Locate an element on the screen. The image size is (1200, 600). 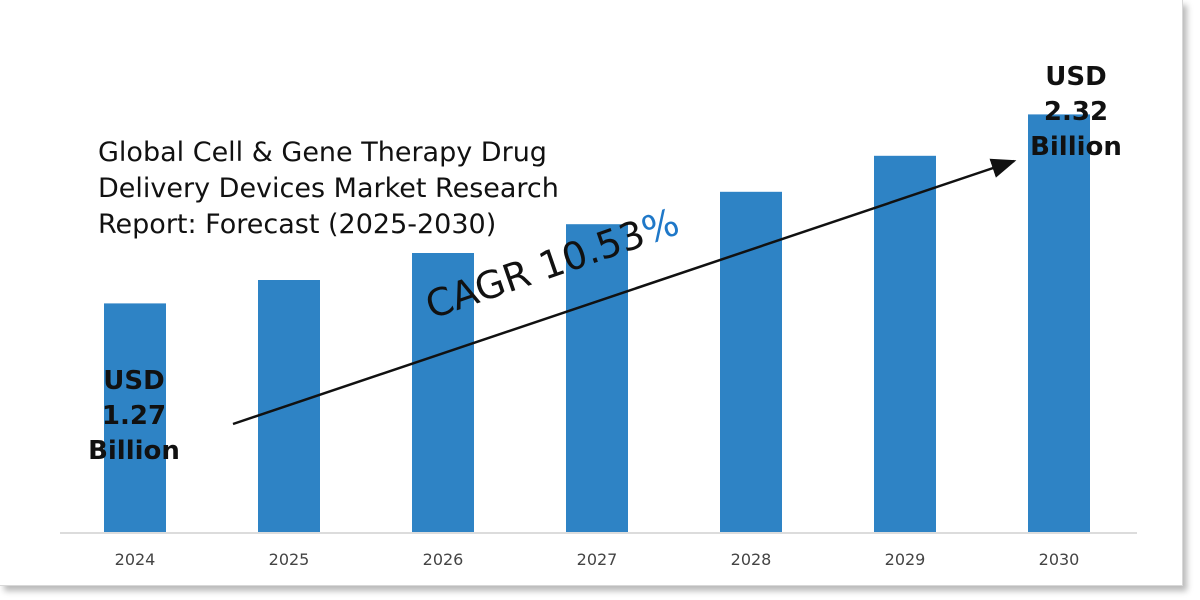
x-tick-label-2027: 2027 is located at coordinates (597, 559).